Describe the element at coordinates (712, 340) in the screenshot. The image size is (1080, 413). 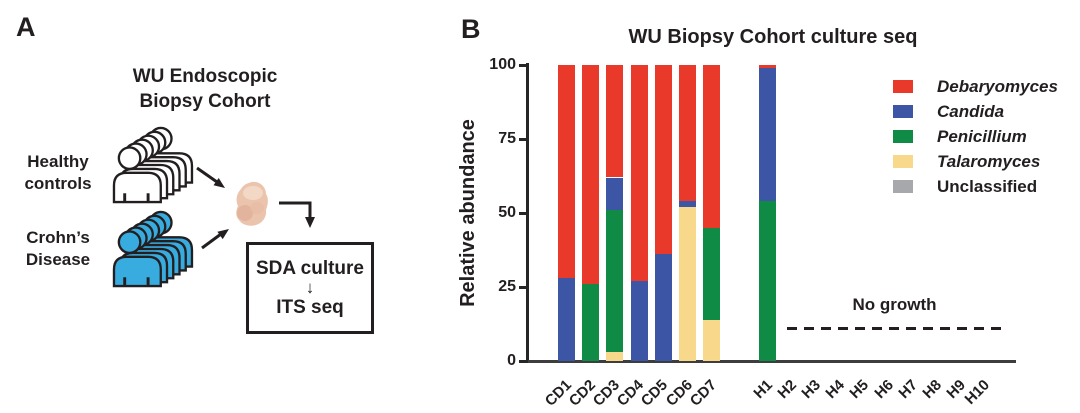
I see `bar-segment-cd7-talaromyces` at that location.